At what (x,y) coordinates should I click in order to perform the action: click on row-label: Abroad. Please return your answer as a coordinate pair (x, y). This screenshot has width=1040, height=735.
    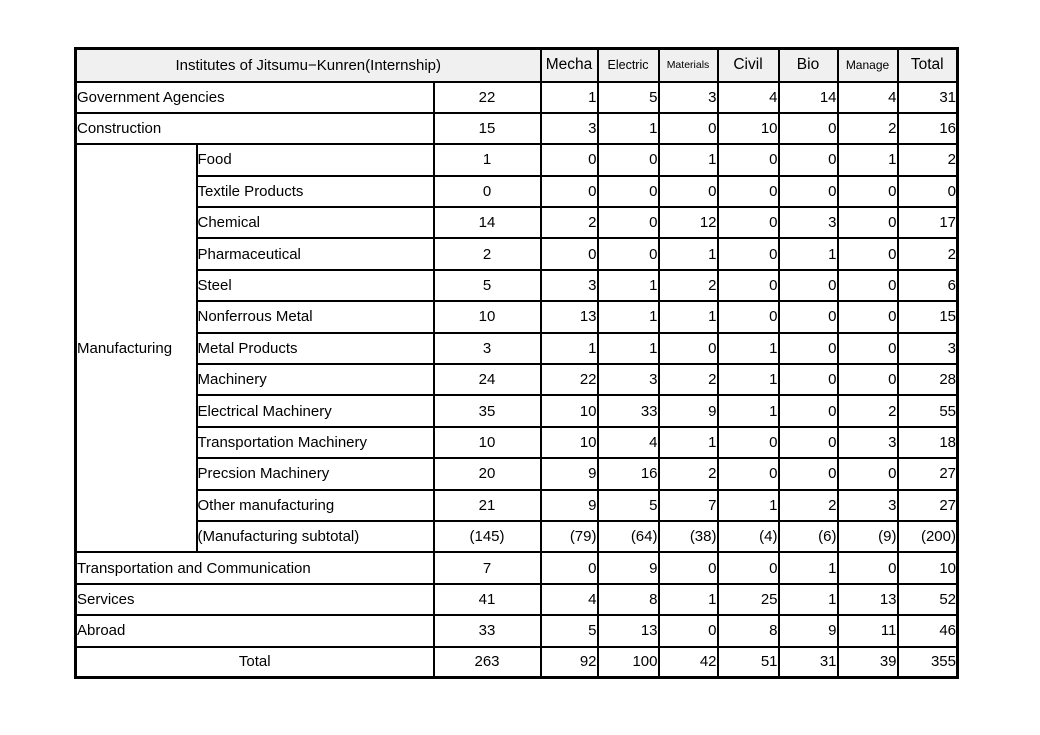
    Looking at the image, I should click on (254, 631).